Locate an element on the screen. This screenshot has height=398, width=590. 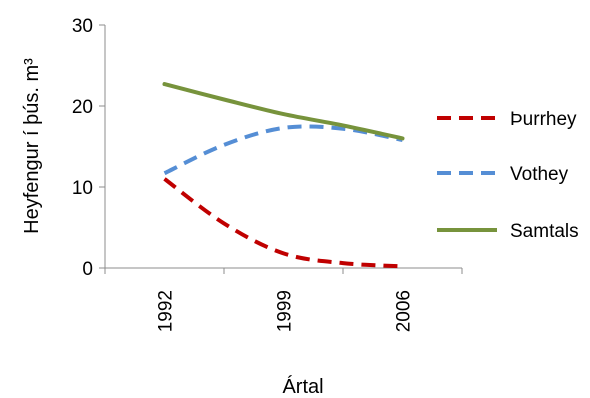
y-axis-title: Heyfengur í þús. m³ is located at coordinates (32, 146).